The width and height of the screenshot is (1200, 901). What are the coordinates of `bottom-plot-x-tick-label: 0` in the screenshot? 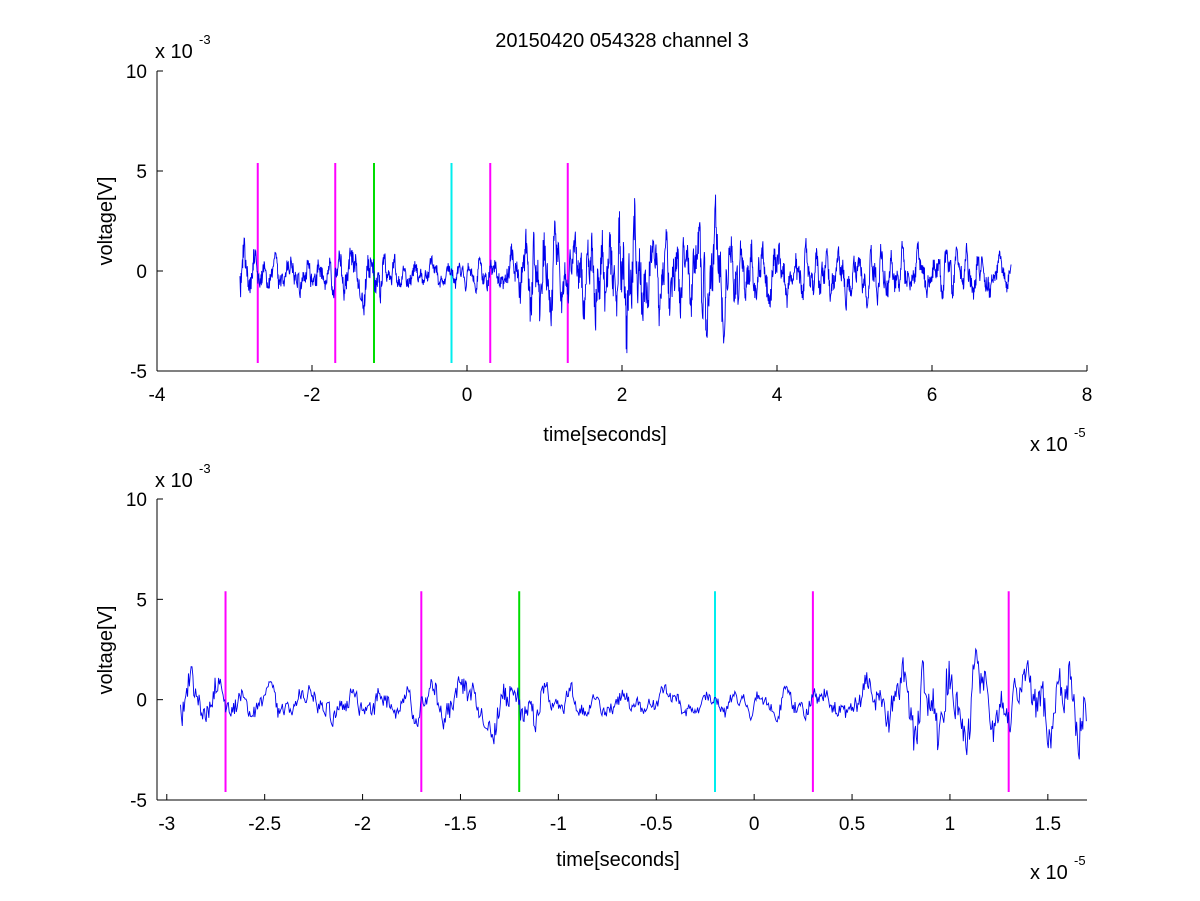 It's located at (754, 824).